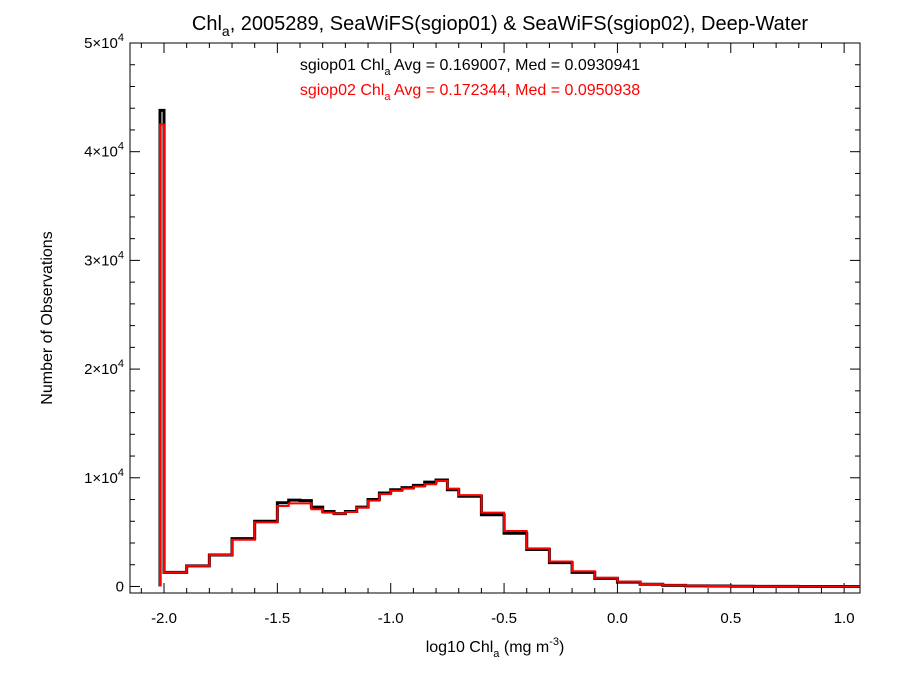 Image resolution: width=900 pixels, height=675 pixels. What do you see at coordinates (504, 618) in the screenshot?
I see `x-tick-label: -0.5` at bounding box center [504, 618].